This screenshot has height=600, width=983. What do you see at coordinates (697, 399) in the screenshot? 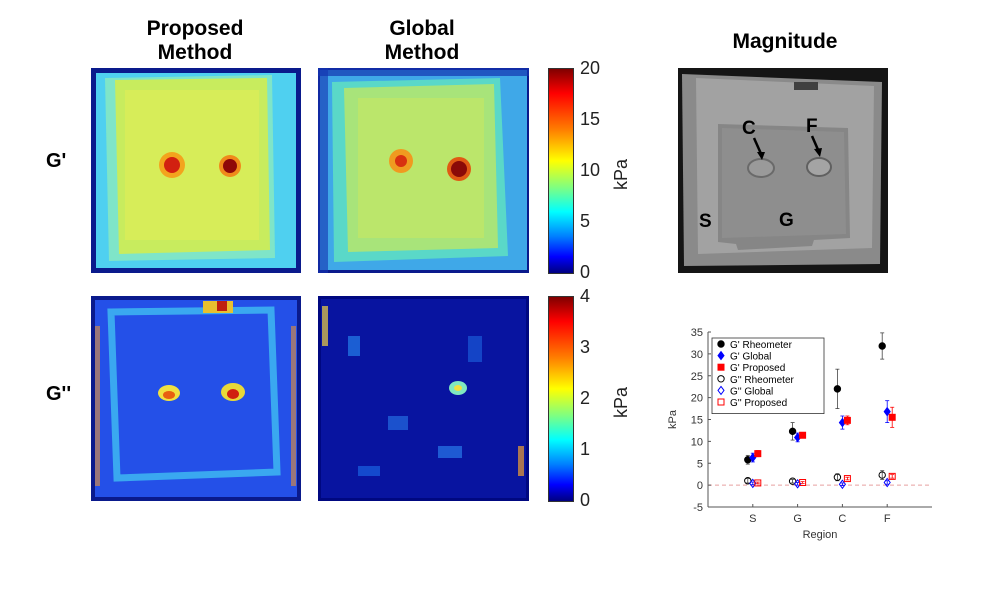
I see `y-tick-label: 20` at bounding box center [697, 399].